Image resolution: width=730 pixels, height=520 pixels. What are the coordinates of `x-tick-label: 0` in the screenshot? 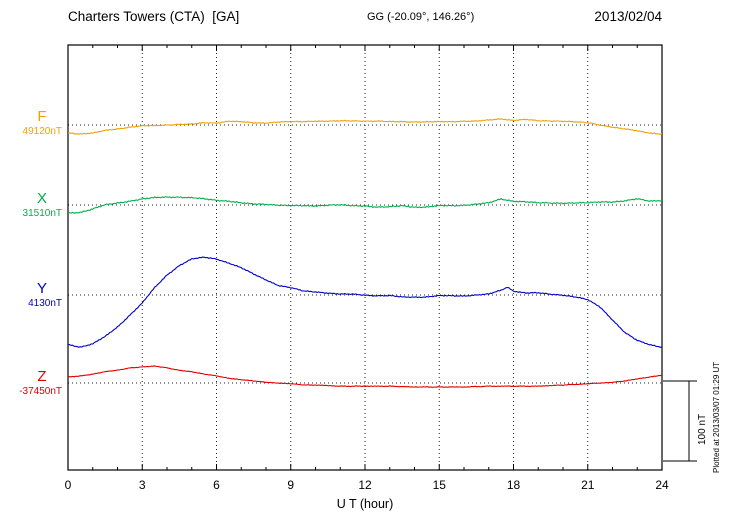 It's located at (68, 485).